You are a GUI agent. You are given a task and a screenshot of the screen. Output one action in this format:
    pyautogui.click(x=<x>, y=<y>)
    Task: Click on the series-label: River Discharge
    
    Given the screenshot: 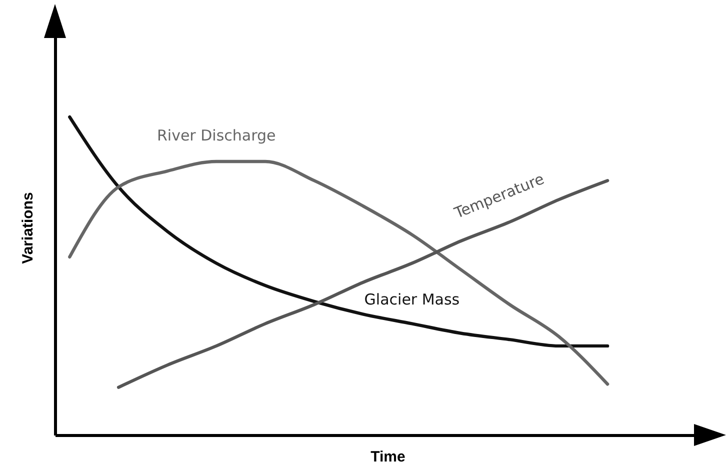 What is the action you would take?
    pyautogui.click(x=216, y=135)
    